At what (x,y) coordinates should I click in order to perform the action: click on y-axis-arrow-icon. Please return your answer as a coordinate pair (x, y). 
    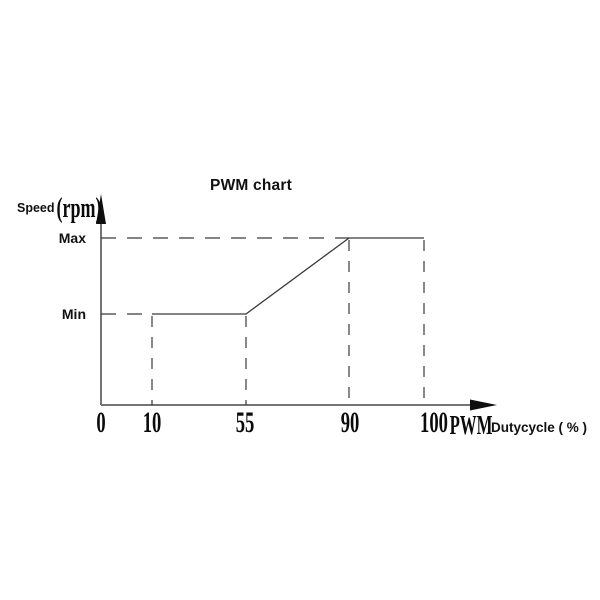
    Looking at the image, I should click on (101, 209).